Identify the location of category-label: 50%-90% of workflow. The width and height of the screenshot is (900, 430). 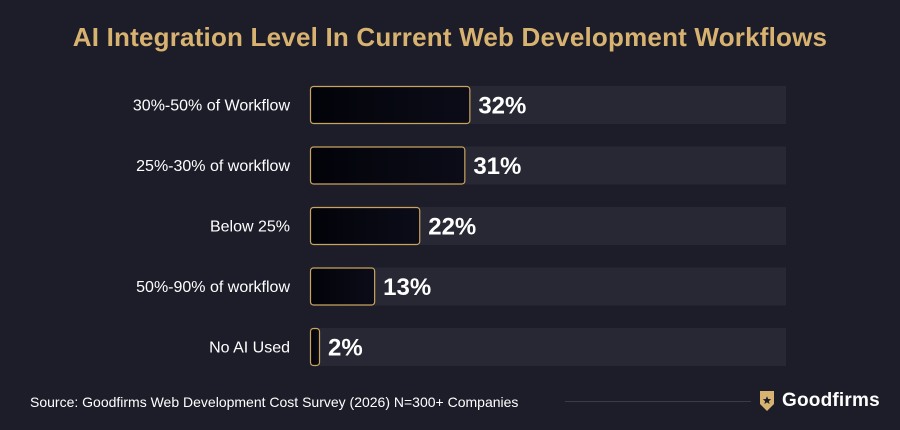
(213, 287).